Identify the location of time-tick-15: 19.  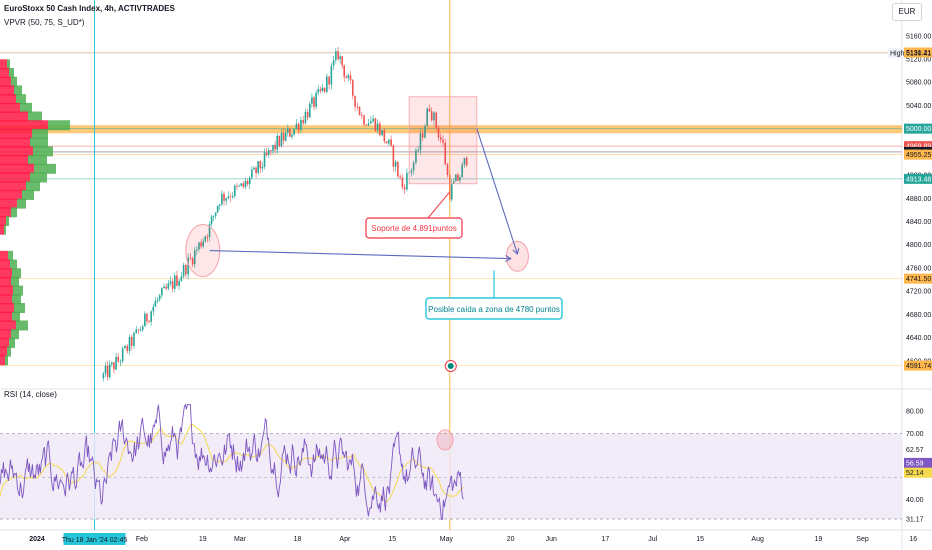
(819, 539).